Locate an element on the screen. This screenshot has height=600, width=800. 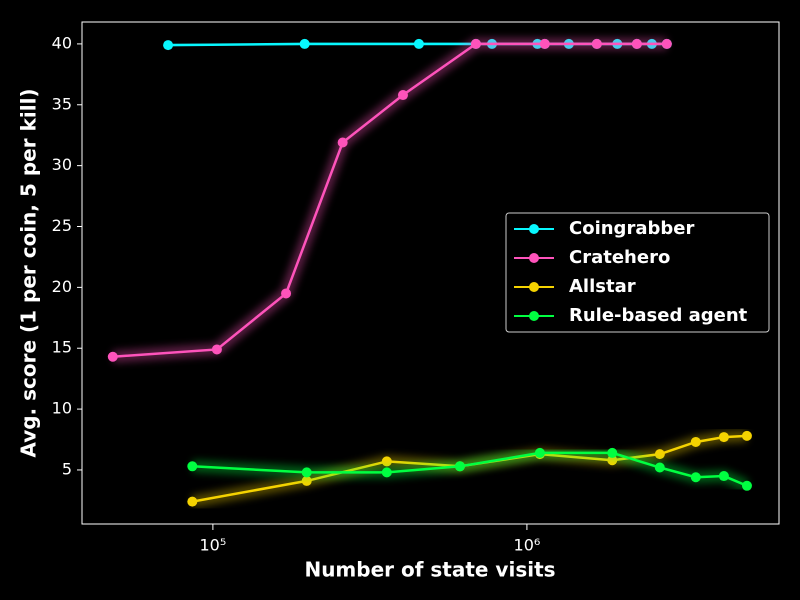
y-tick-label: 10 is located at coordinates (62, 408).